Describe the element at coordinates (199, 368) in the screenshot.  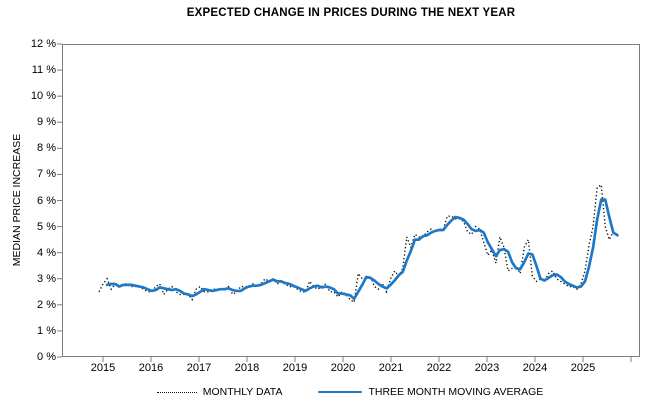
I see `x-tick-label: 2017` at that location.